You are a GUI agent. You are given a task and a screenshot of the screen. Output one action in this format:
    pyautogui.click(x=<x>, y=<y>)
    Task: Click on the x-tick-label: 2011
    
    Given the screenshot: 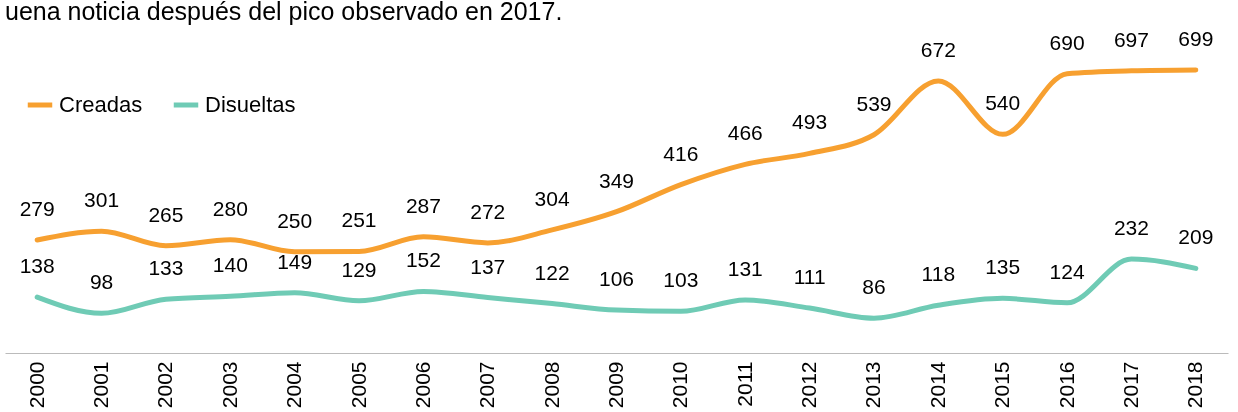 What is the action you would take?
    pyautogui.click(x=744, y=384)
    